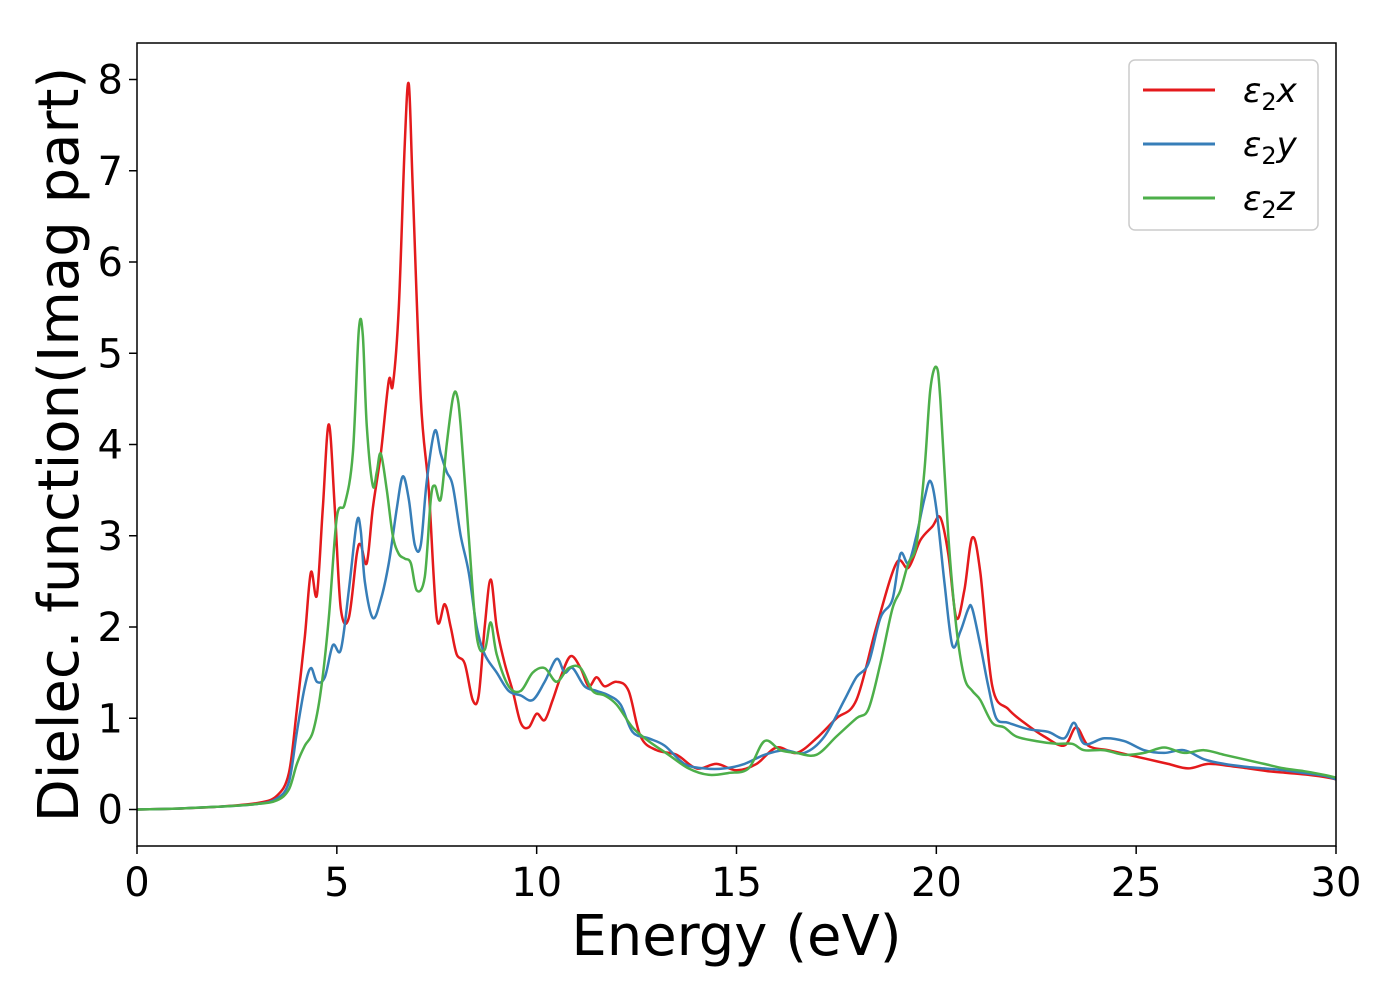 Image resolution: width=1400 pixels, height=1000 pixels. I want to click on y-tick-label: 4, so click(110, 446).